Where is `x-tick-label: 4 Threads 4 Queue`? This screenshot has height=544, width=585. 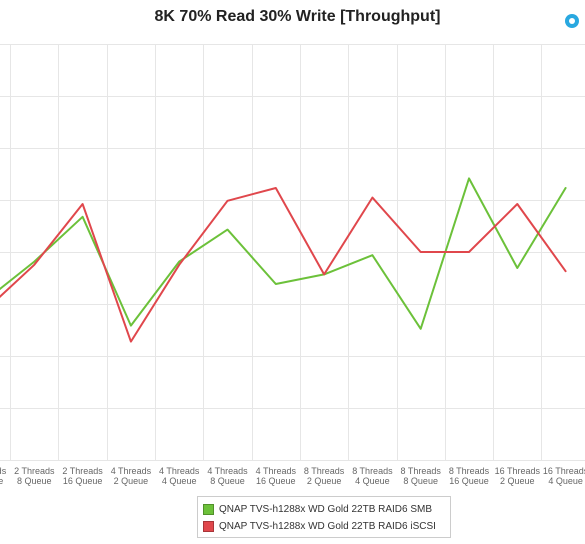
x-tick-label: 4 Threads 4 Queue is located at coordinates (179, 476).